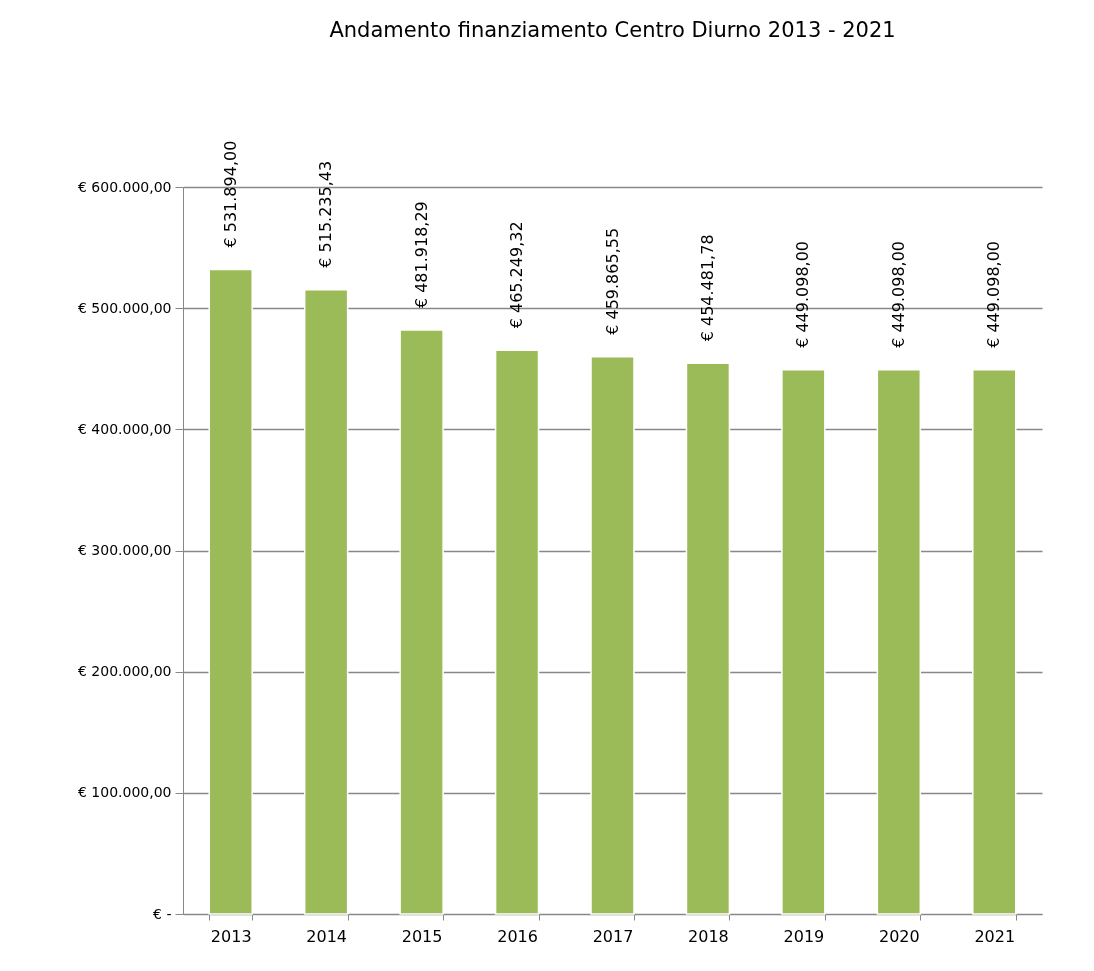 The height and width of the screenshot is (971, 1094). I want to click on data-label: € 481.918,29, so click(421, 255).